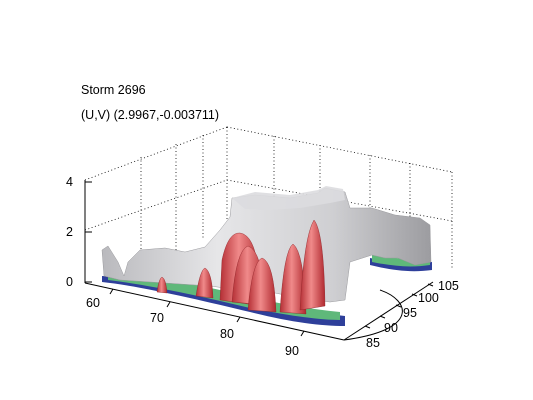  What do you see at coordinates (391, 328) in the screenshot?
I see `y-tick-label: 90` at bounding box center [391, 328].